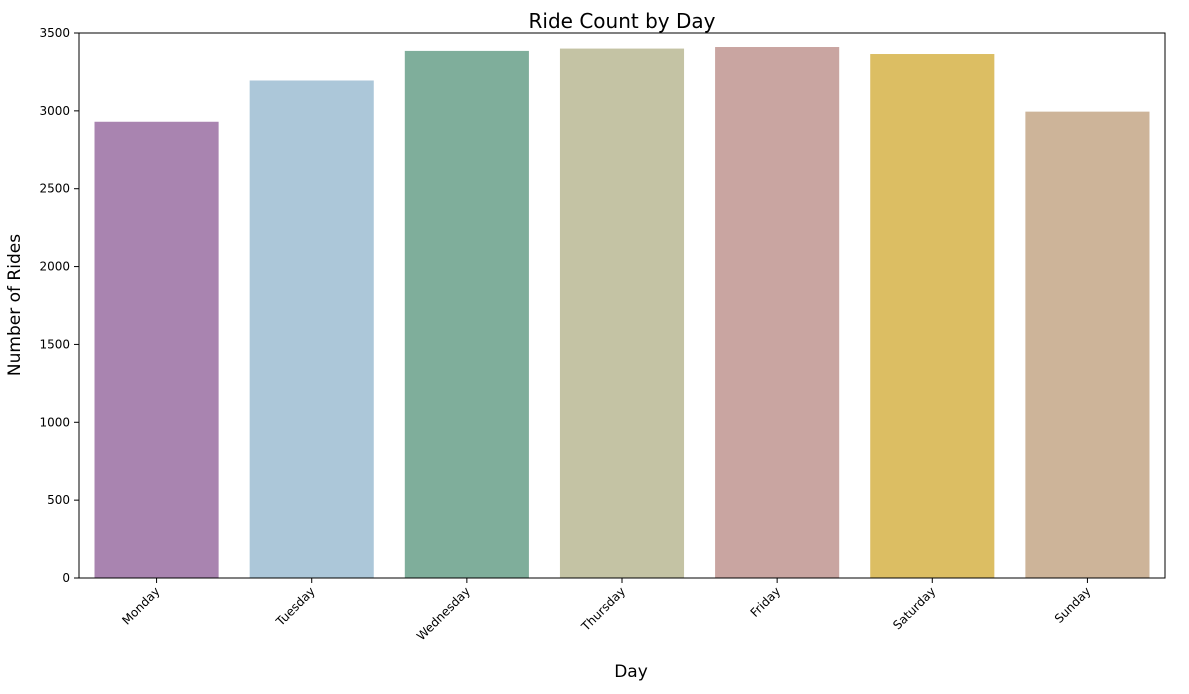  Describe the element at coordinates (631, 672) in the screenshot. I see `x-axis-label: Day` at that location.